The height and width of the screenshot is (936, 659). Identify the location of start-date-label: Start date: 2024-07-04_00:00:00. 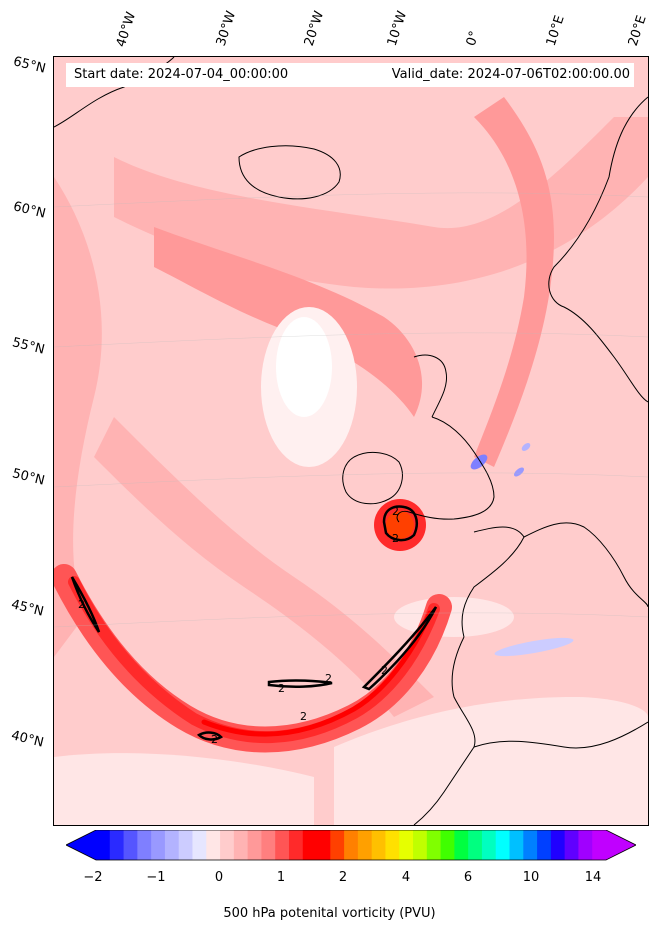
(181, 74).